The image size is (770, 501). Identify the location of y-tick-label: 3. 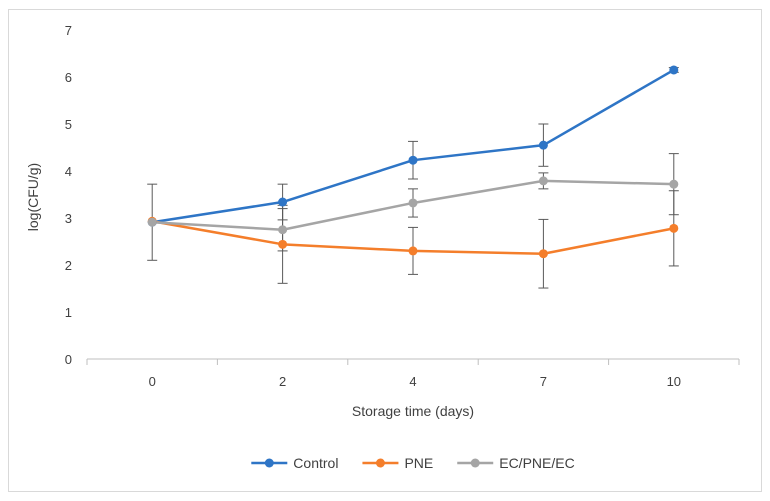
(68, 218).